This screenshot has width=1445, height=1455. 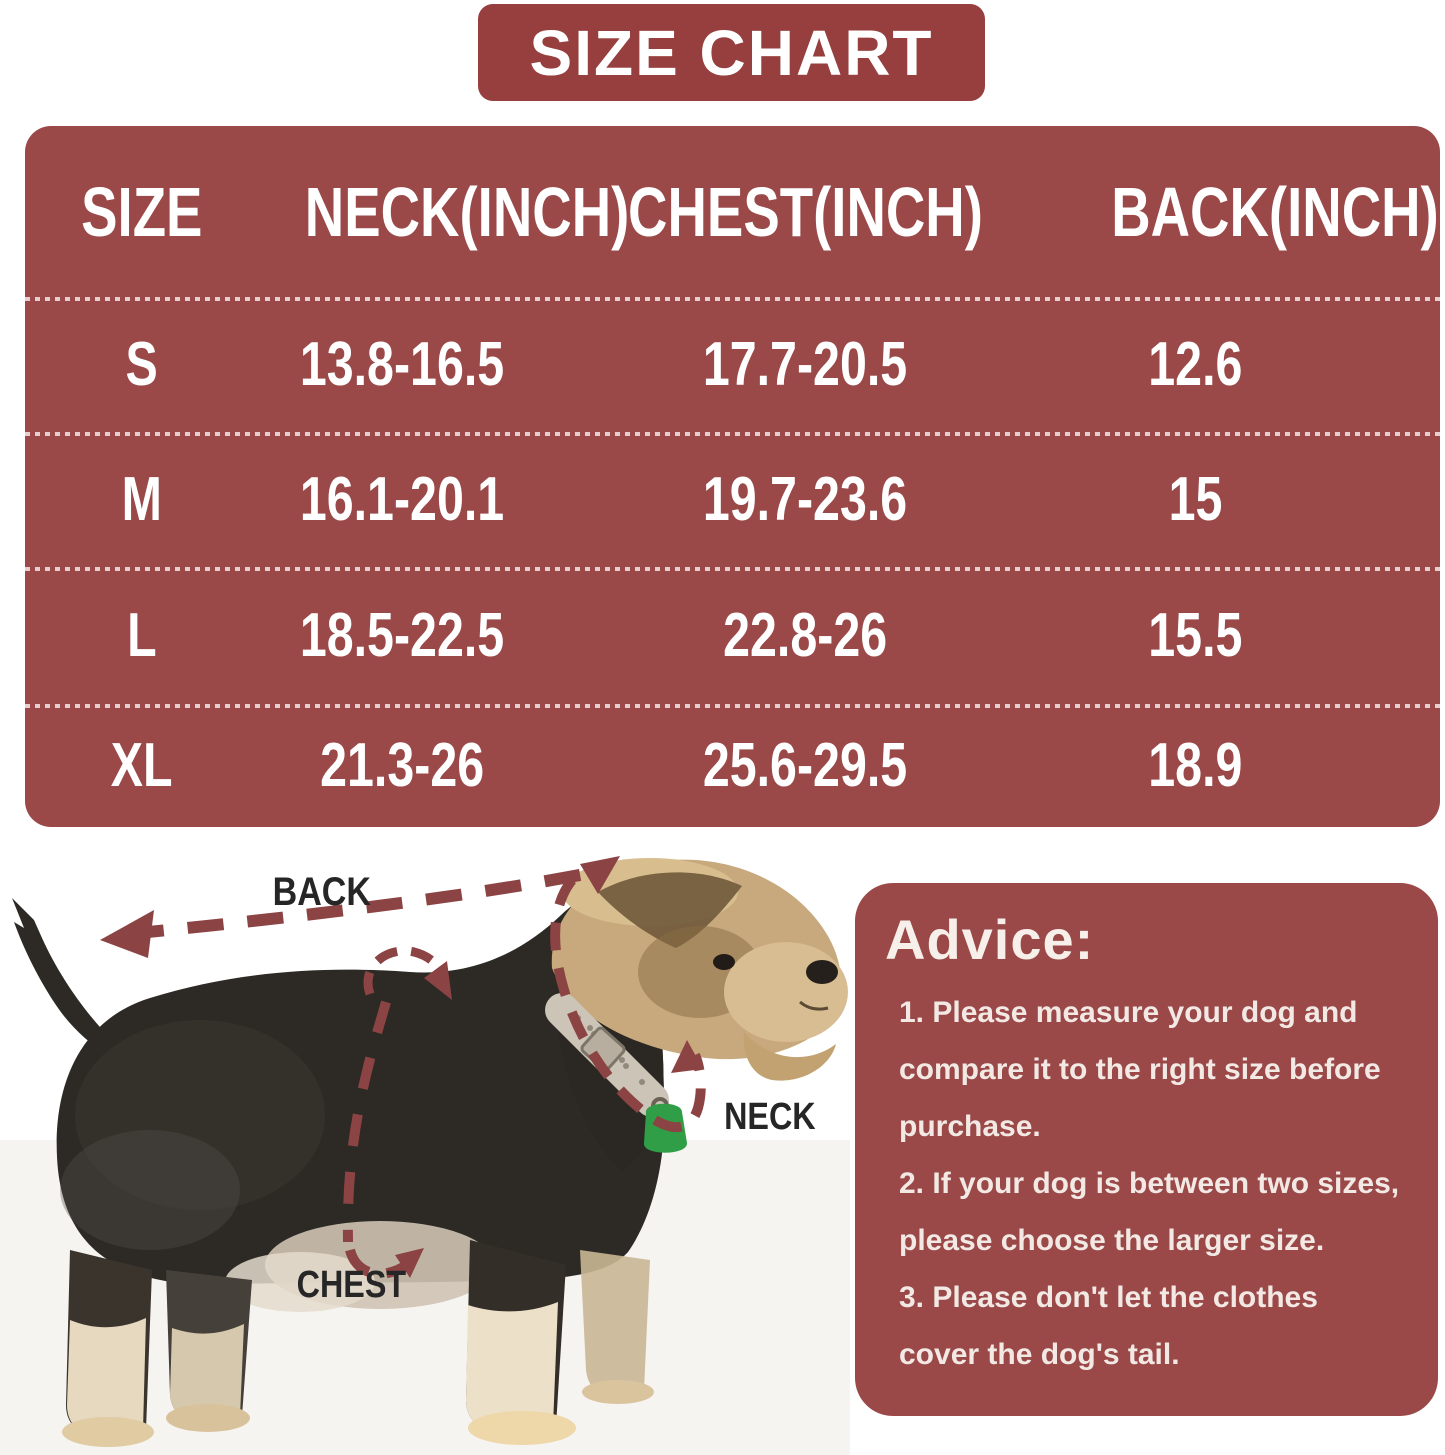 I want to click on dog-mouth, so click(x=814, y=1005).